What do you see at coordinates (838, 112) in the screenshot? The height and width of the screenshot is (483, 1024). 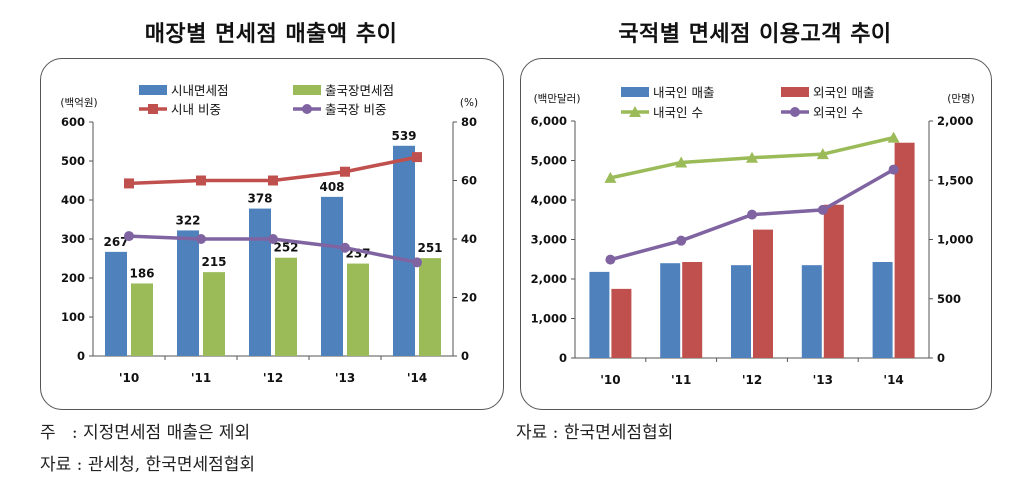 I see `c1-legend-label: 외국인 수` at bounding box center [838, 112].